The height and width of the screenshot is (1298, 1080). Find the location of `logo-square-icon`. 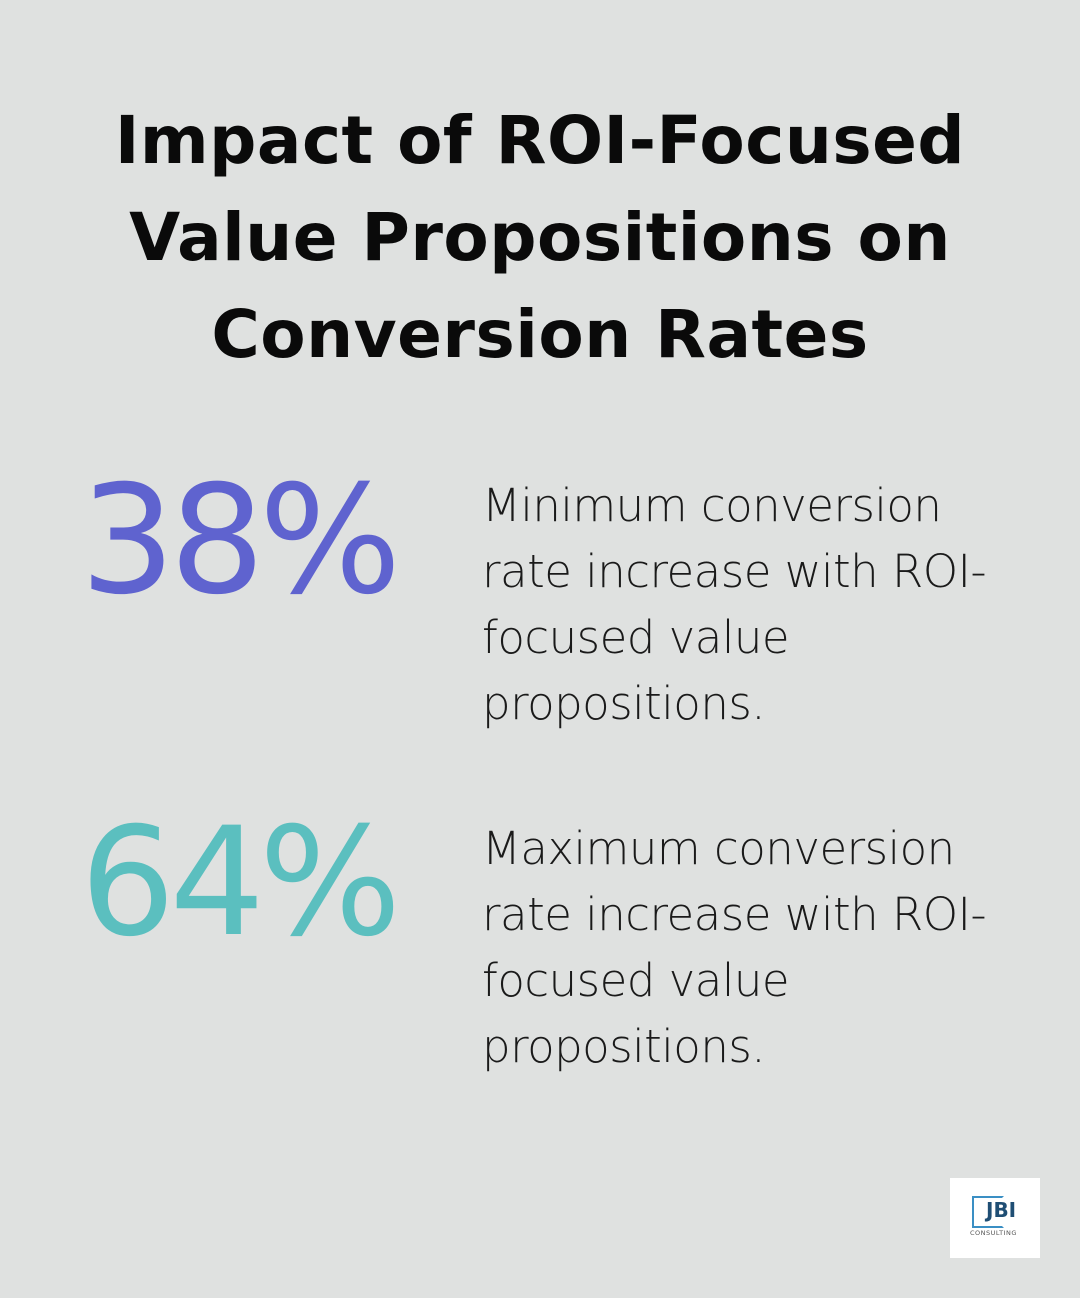

logo-square-icon is located at coordinates (988, 1212).